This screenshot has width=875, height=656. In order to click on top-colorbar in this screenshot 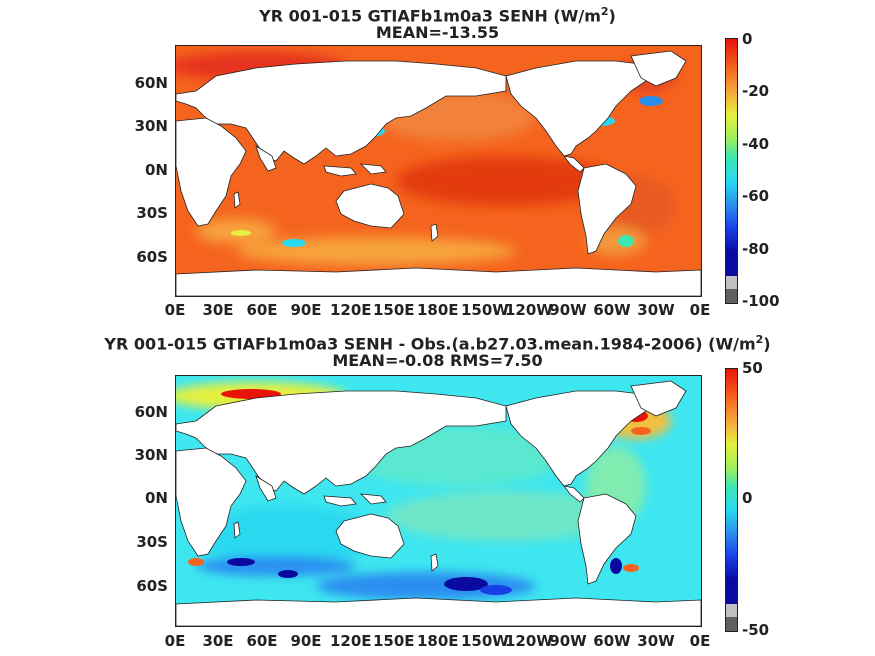, I will do `click(731, 171)`.